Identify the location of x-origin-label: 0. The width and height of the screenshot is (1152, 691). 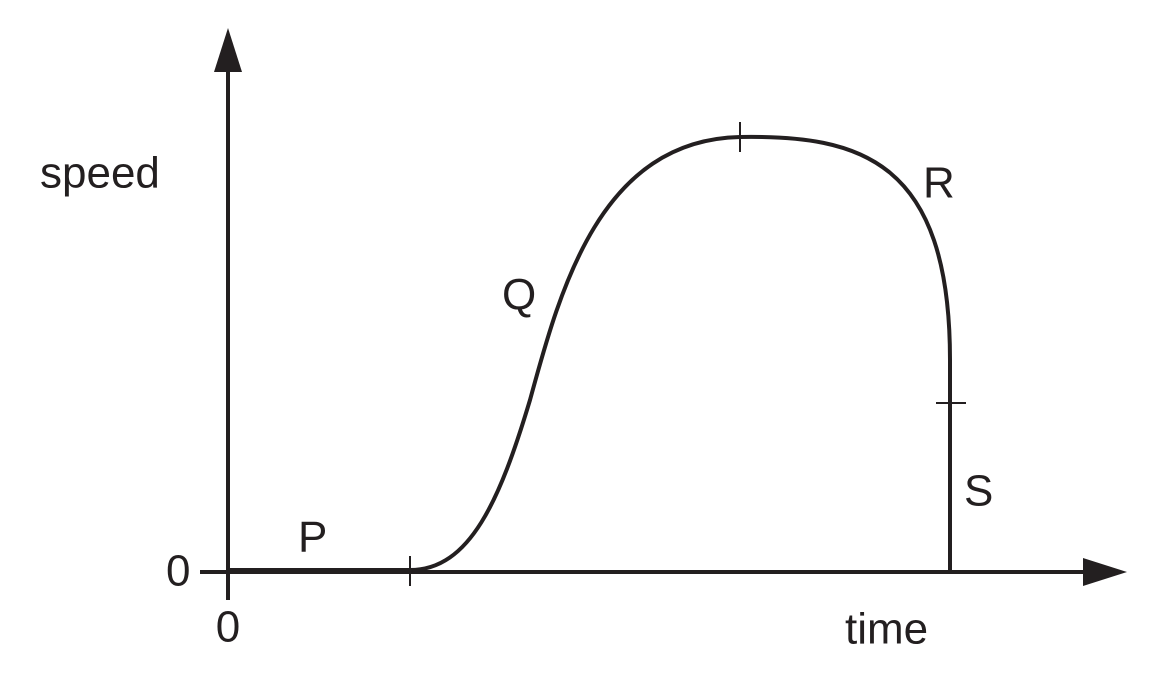
(228, 627).